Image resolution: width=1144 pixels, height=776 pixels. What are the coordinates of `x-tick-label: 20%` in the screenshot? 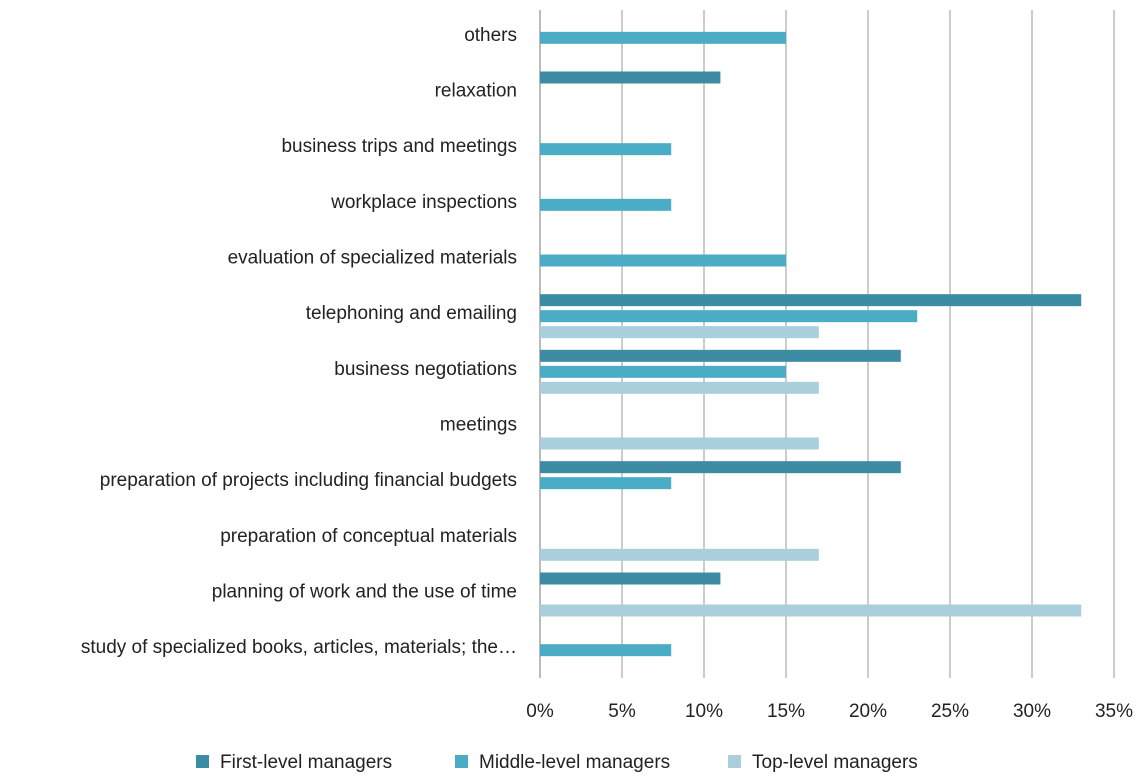 It's located at (868, 711).